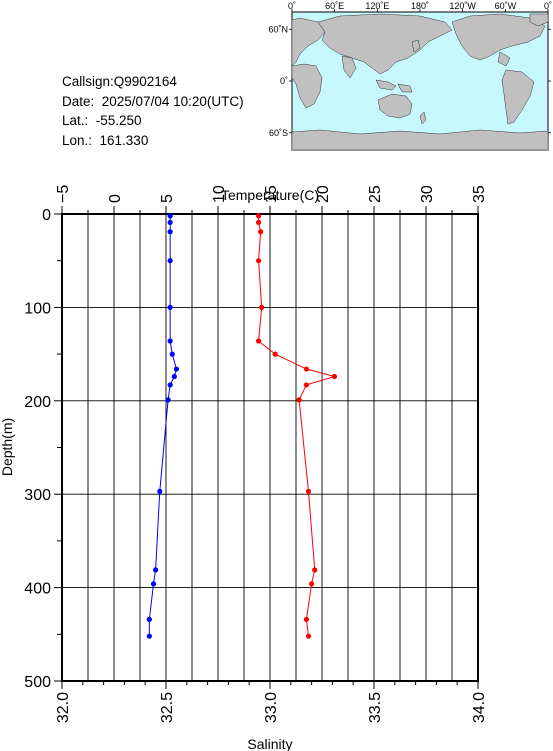  I want to click on depth-axis-label: Depth(m), so click(7, 447).